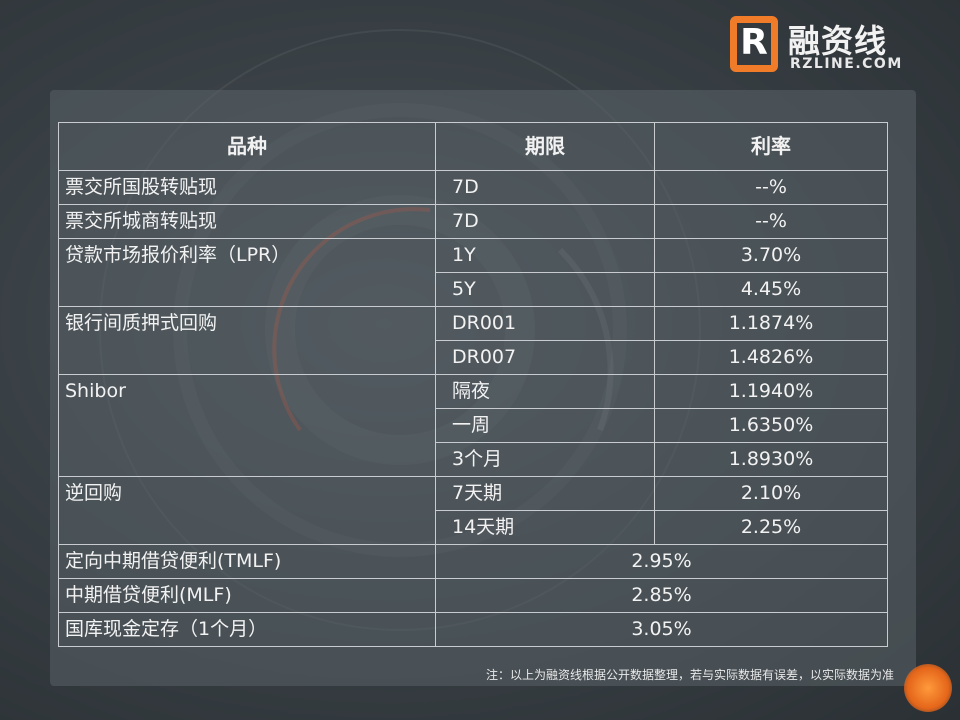 The height and width of the screenshot is (720, 960). I want to click on table-row: 国库现金定存（1个月） 3.05%, so click(473, 629).